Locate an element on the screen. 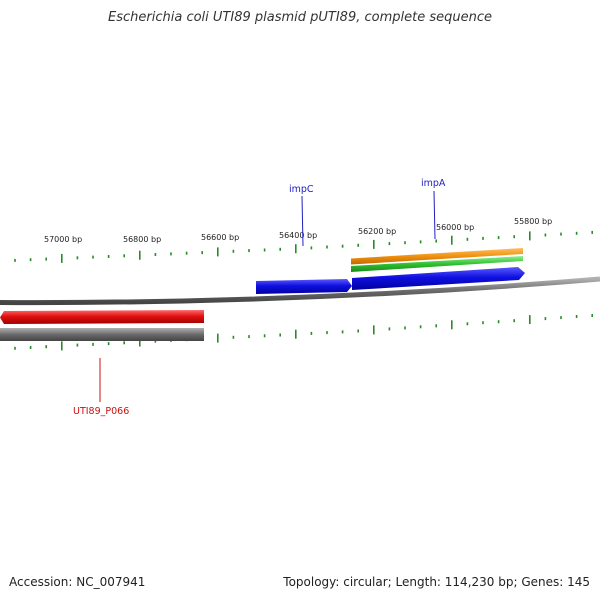 Image resolution: width=600 pixels, height=600 pixels. gene-impA is located at coordinates (438, 278).